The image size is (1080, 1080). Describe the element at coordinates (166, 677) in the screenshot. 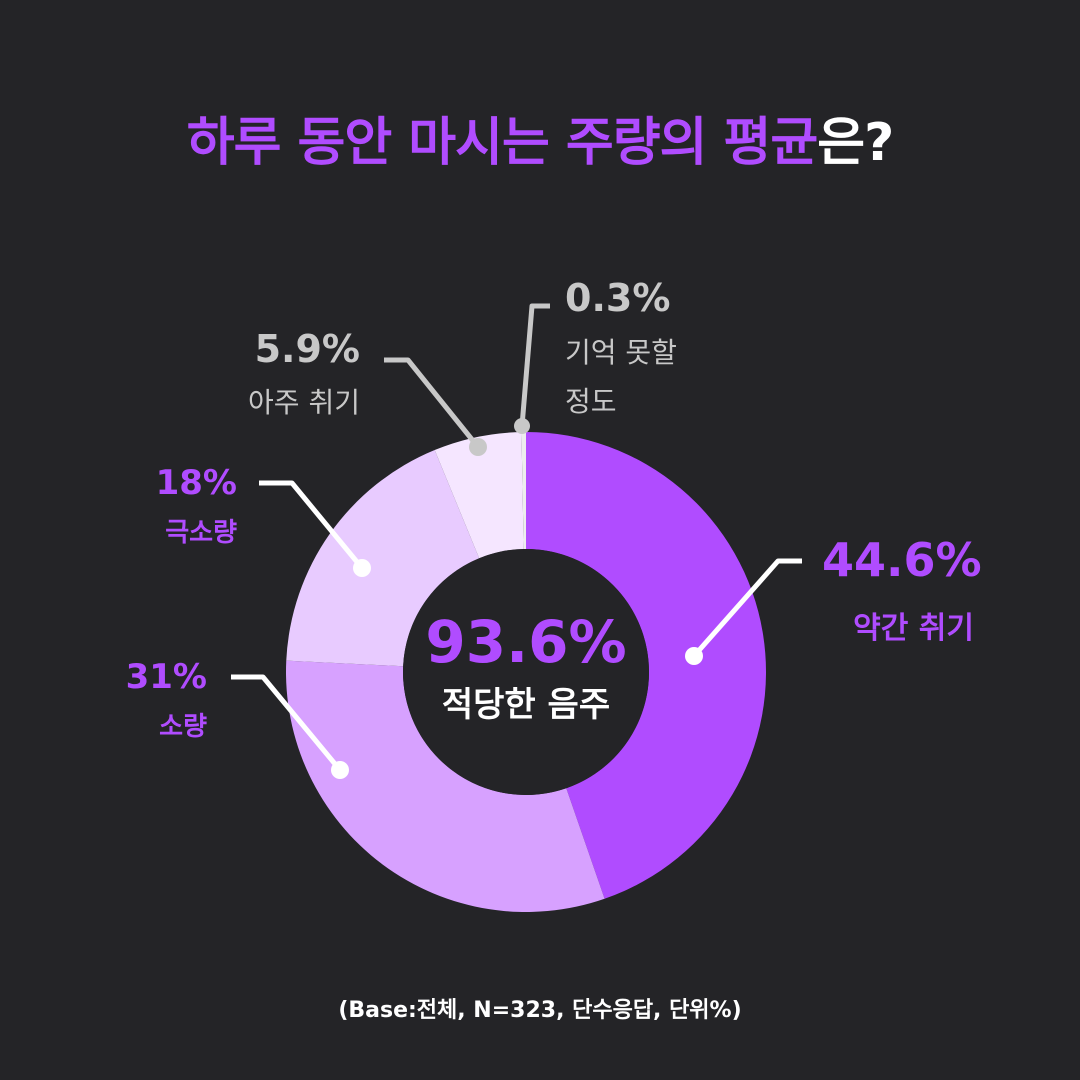

I see `slice-value-label: 31%` at that location.